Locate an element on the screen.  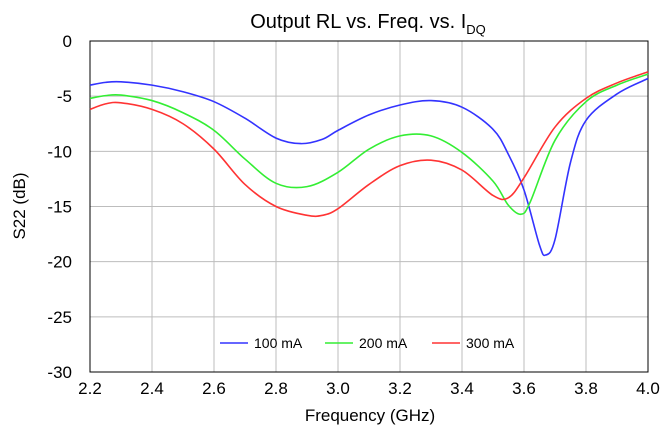
legend-label-200-ma: 200 mA is located at coordinates (383, 343).